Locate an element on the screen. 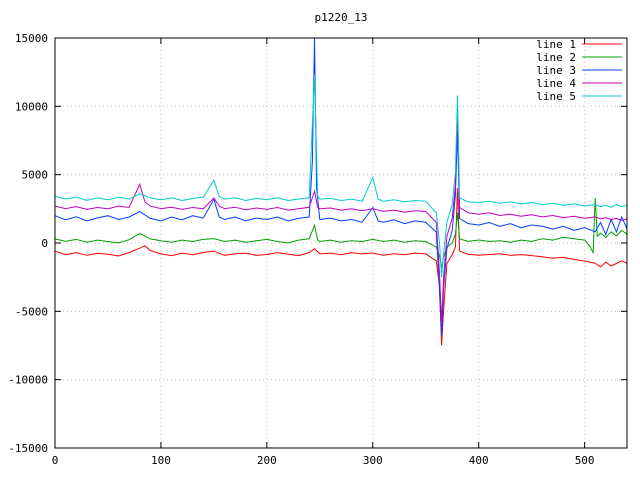 Image resolution: width=640 pixels, height=480 pixels. y-tick-label: -5000 is located at coordinates (31, 311).